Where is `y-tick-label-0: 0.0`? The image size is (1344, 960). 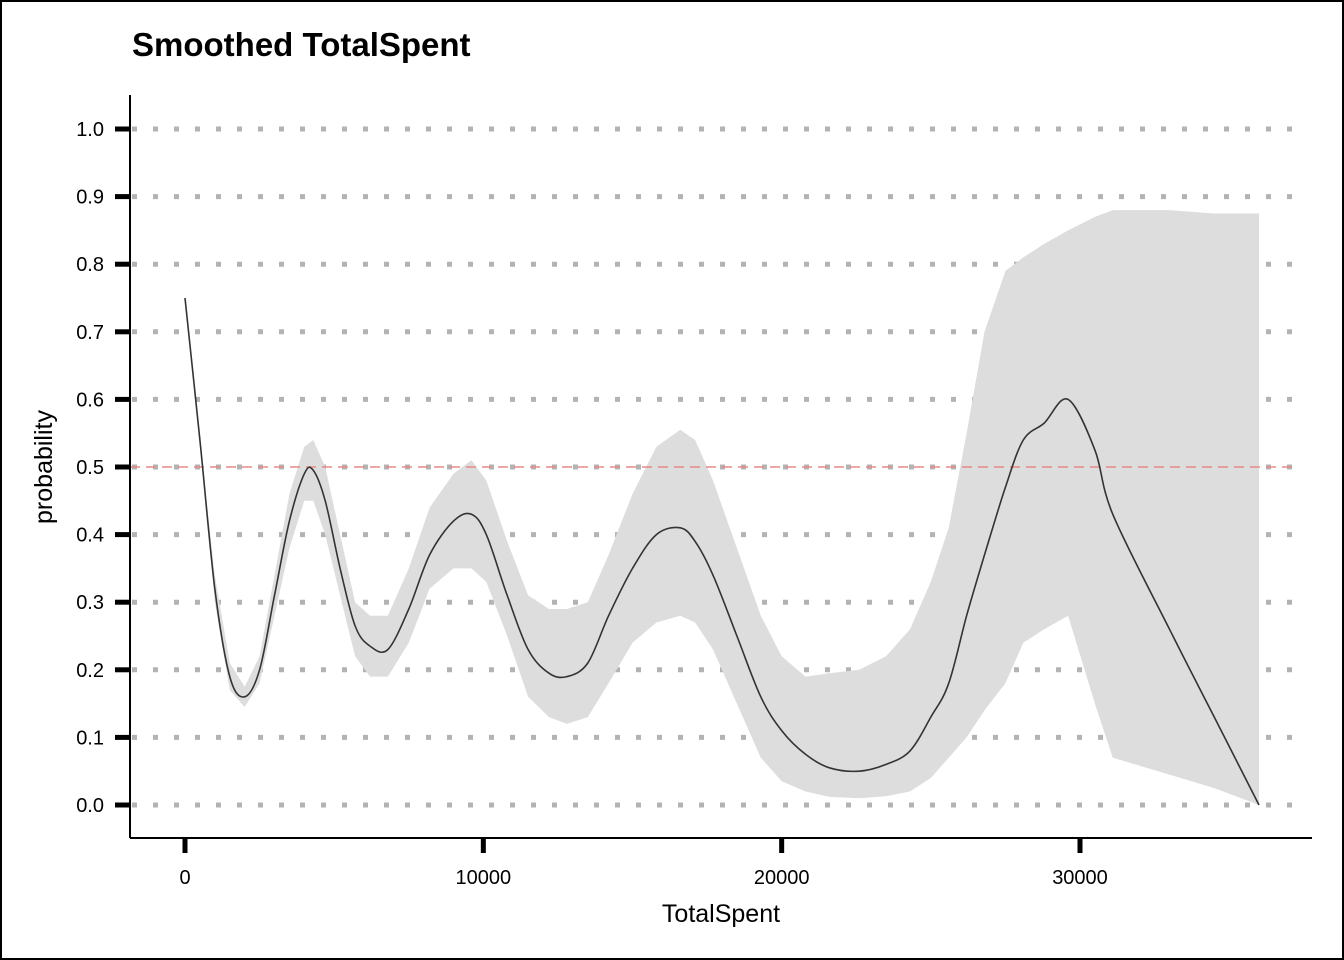 y-tick-label-0: 0.0 is located at coordinates (90, 806).